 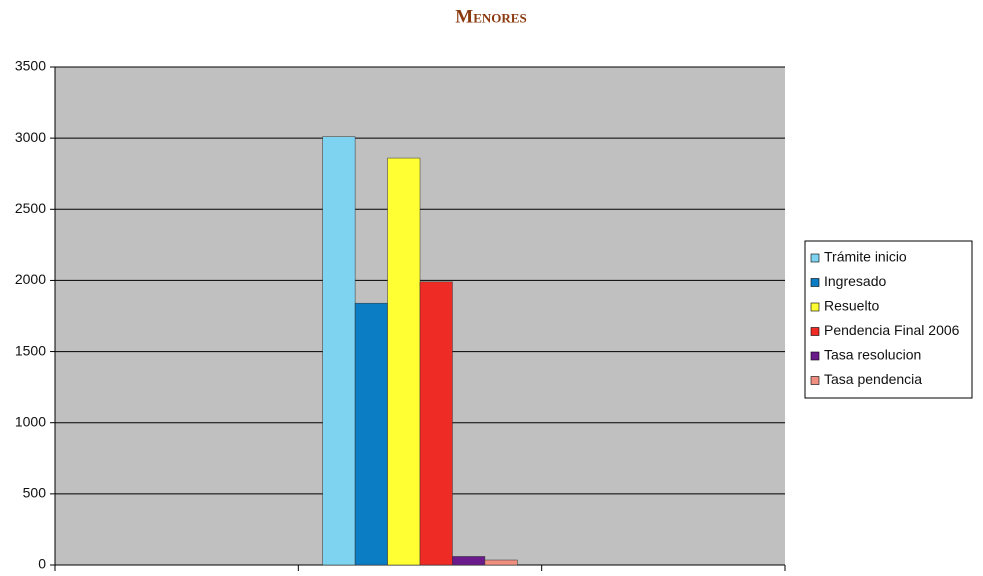 I want to click on legend-label: Tasa resolucion, so click(x=872, y=355).